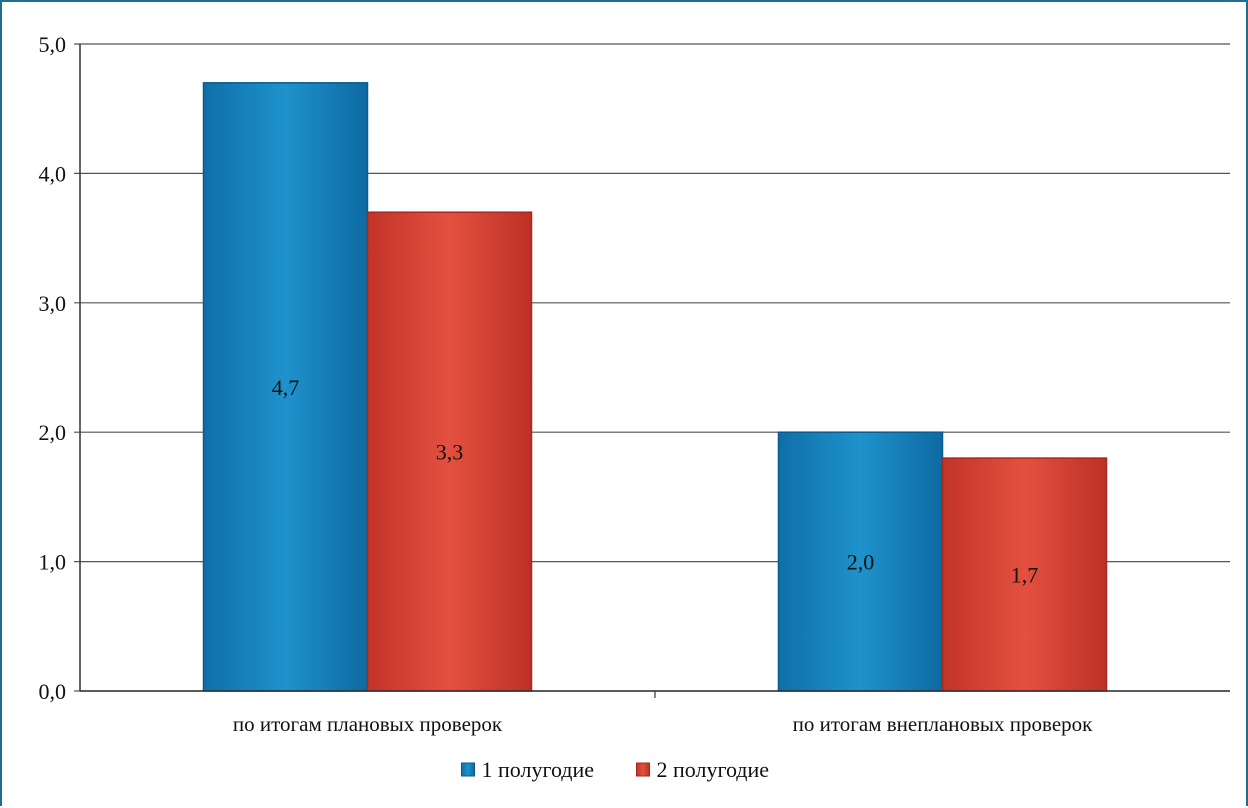 The width and height of the screenshot is (1248, 808). I want to click on data-label: 3,3, so click(450, 452).